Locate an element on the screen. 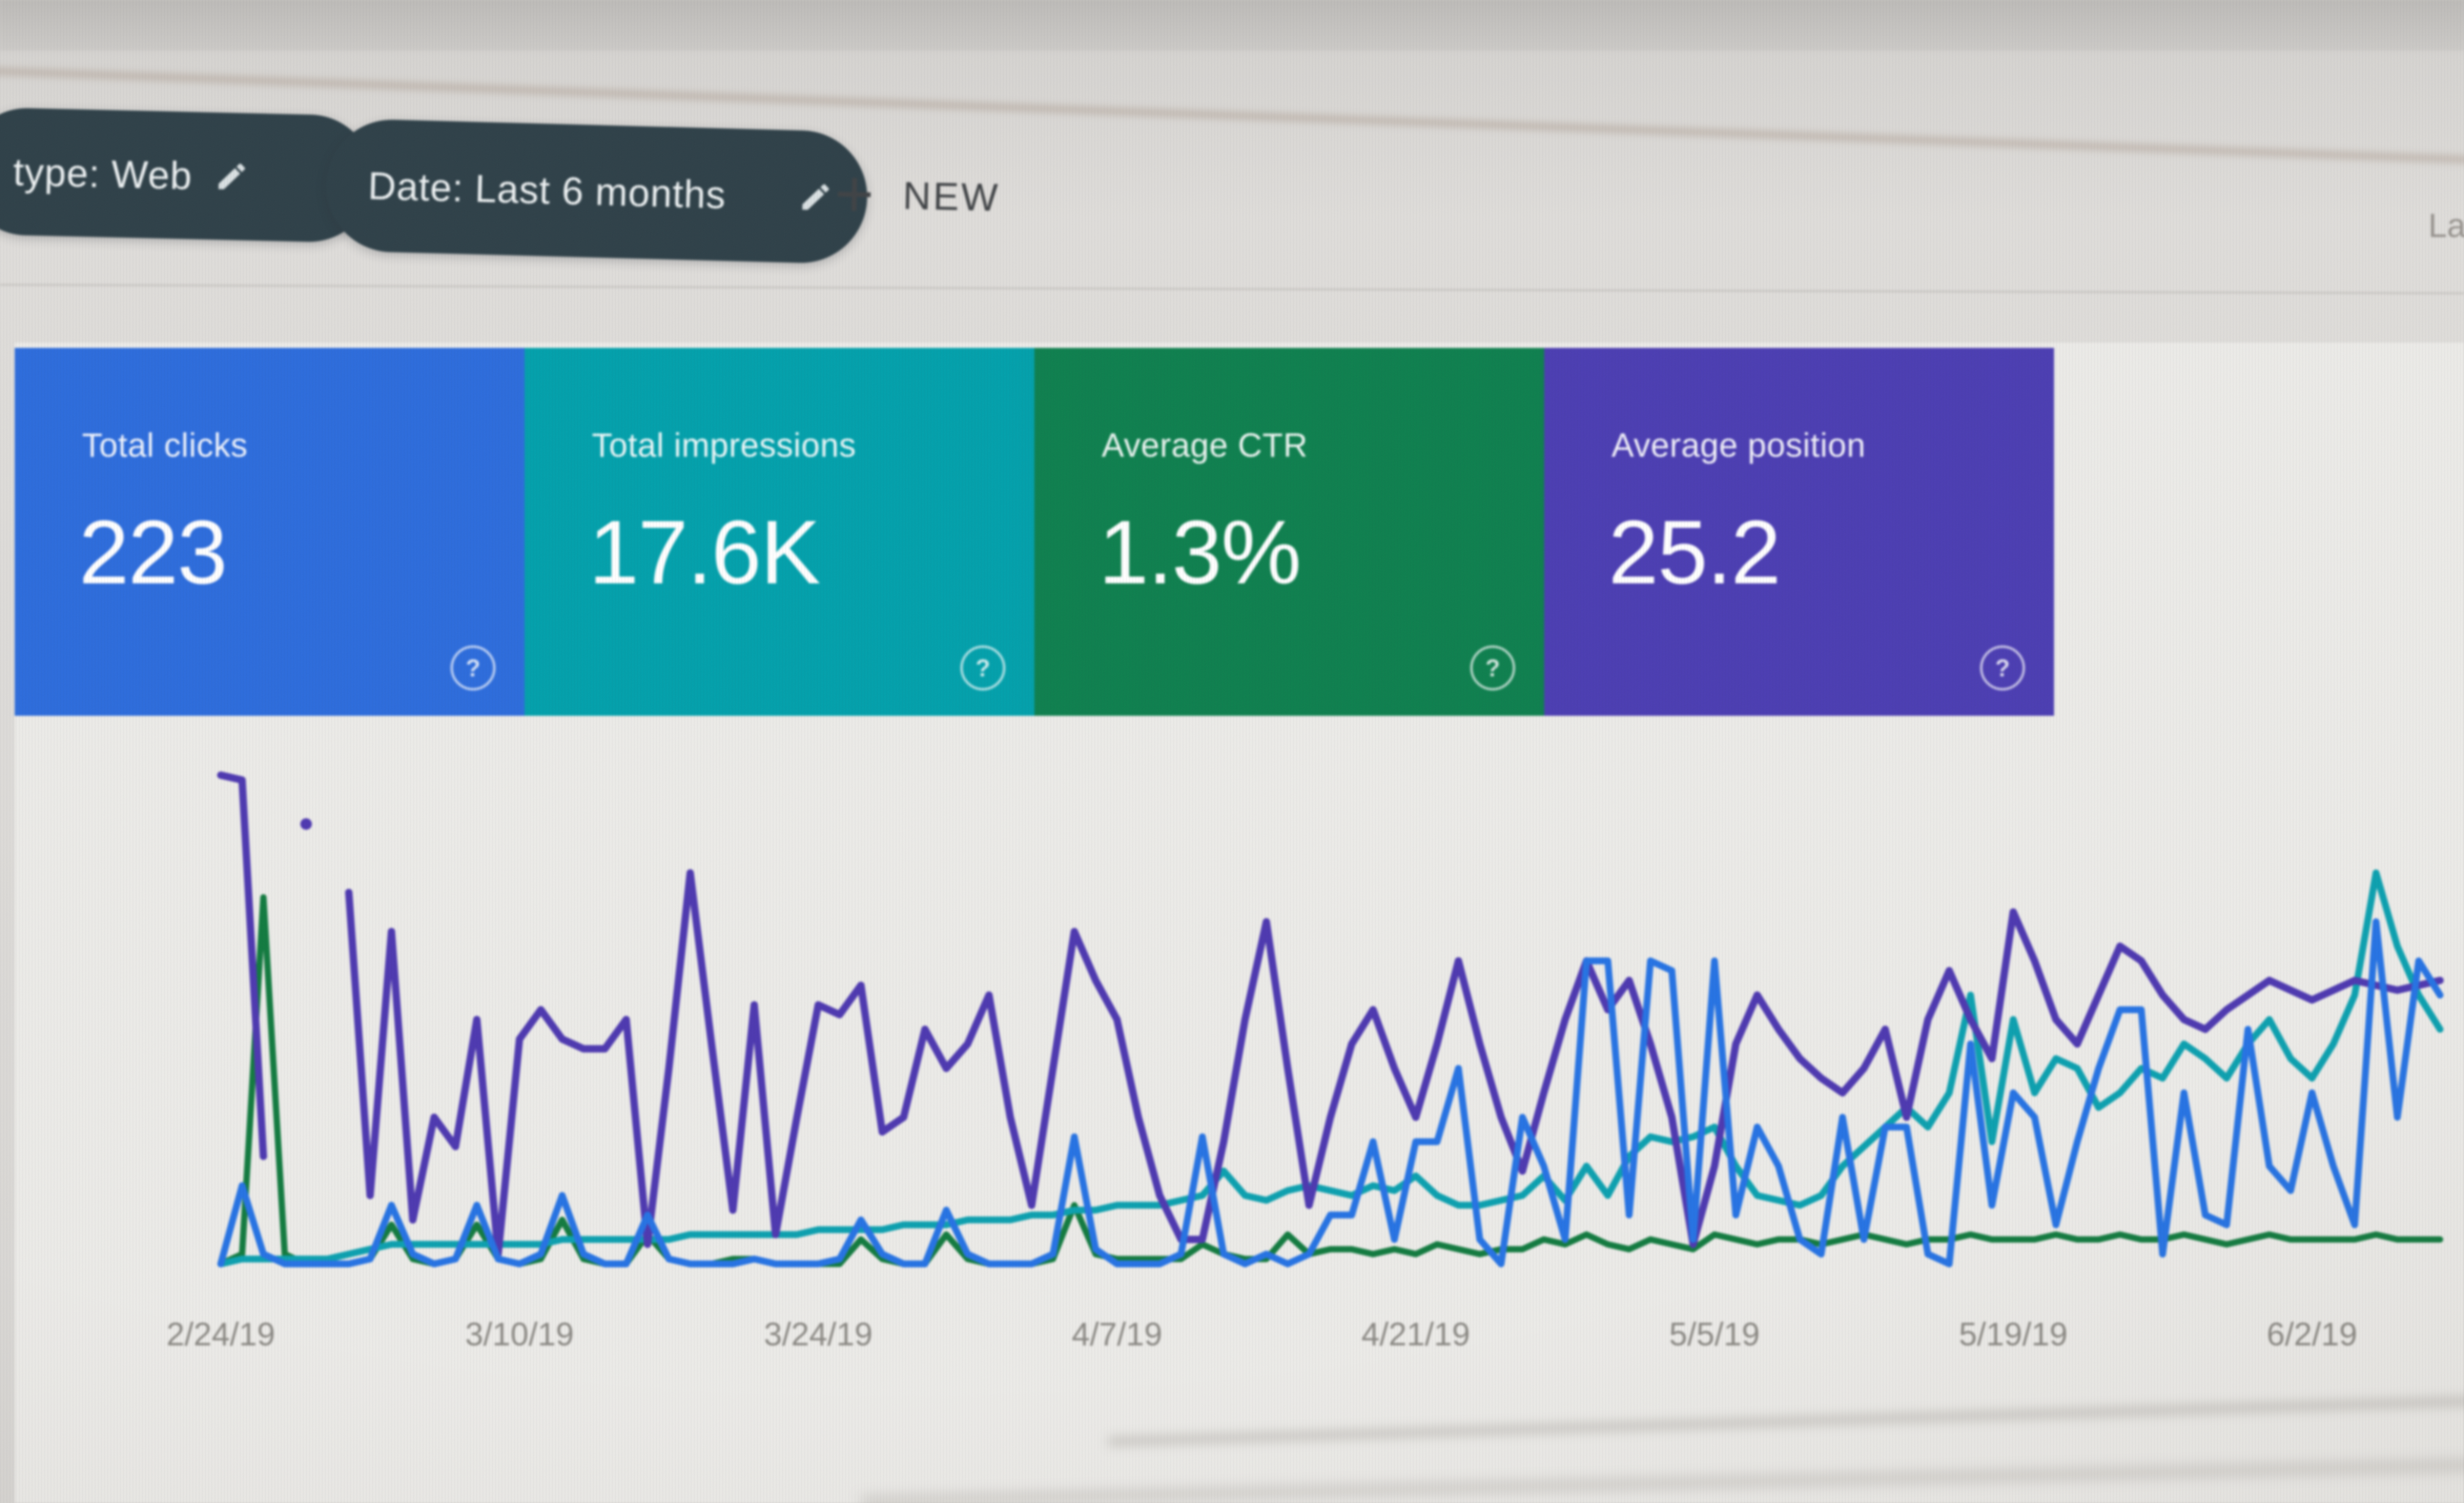  card-title: Average CTR is located at coordinates (1205, 445).